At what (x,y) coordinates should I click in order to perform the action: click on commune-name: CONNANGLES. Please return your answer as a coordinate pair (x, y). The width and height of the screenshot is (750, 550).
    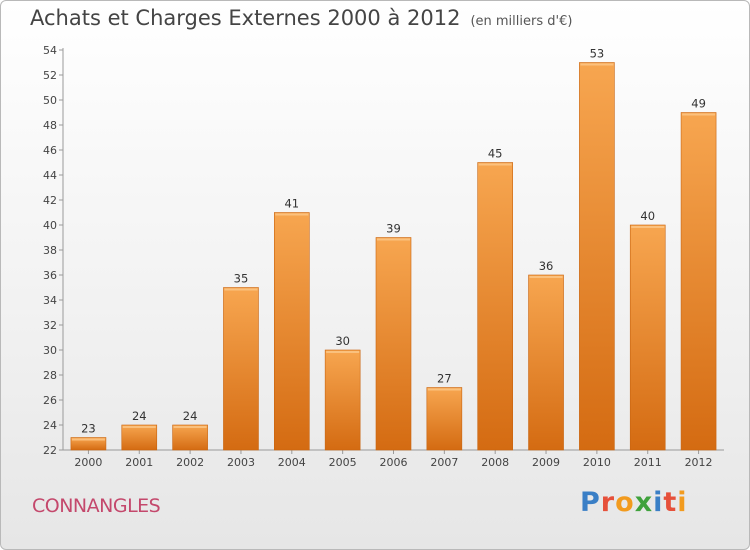
    Looking at the image, I should click on (96, 506).